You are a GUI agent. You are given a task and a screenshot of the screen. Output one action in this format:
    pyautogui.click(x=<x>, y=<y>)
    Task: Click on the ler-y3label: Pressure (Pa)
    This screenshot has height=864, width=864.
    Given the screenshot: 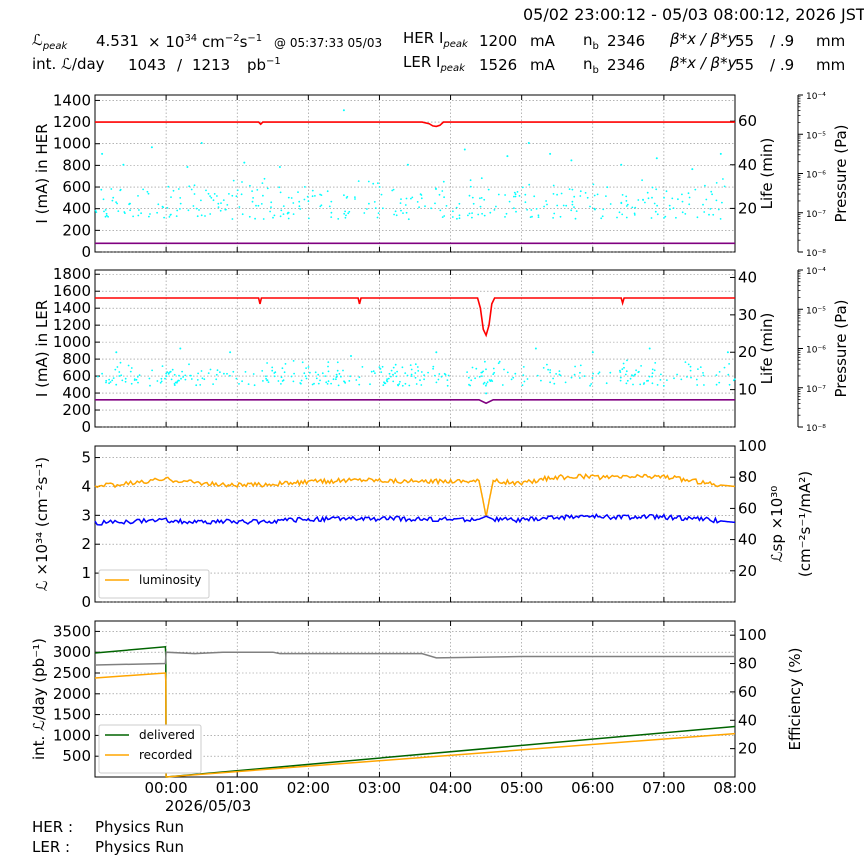 What is the action you would take?
    pyautogui.click(x=841, y=348)
    